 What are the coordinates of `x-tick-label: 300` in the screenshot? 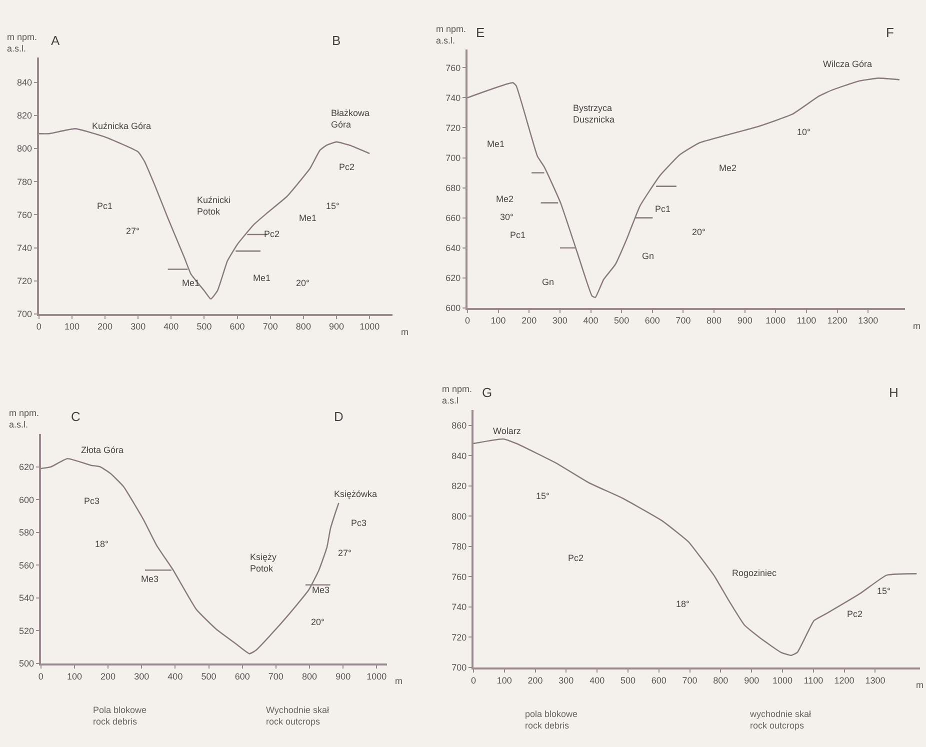 It's located at (138, 327).